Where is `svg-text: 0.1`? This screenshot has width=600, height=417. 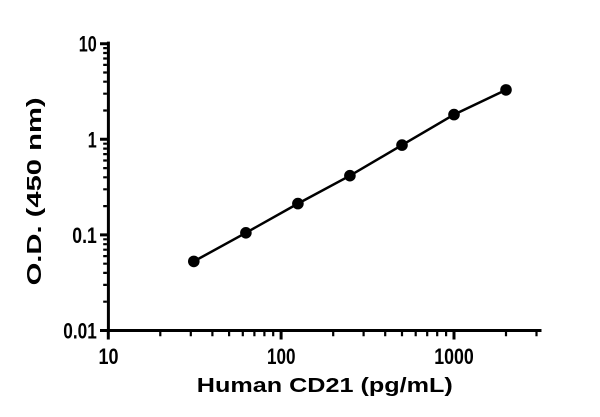
svg-text: 0.1 is located at coordinates (84, 235).